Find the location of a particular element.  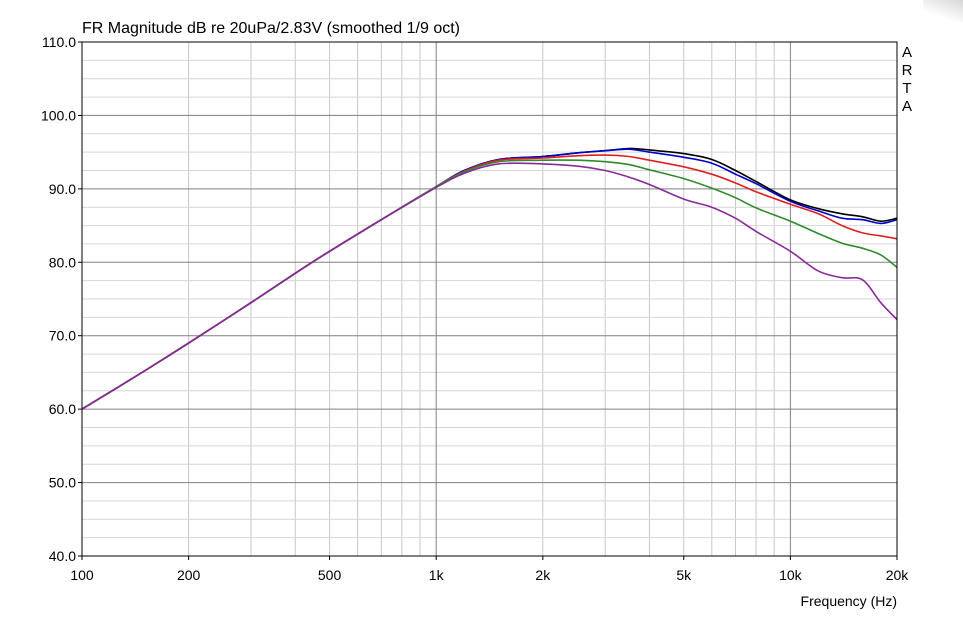

y-tick-label: 110.0 is located at coordinates (59, 42).